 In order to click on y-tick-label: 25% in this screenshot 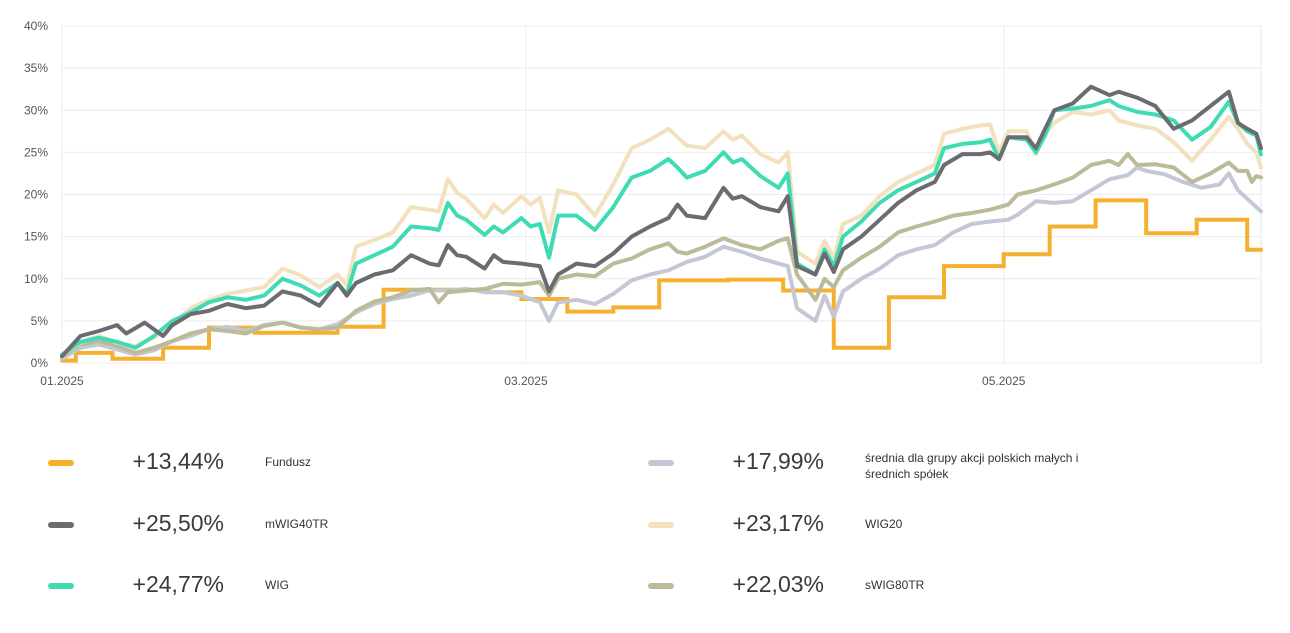, I will do `click(36, 152)`.